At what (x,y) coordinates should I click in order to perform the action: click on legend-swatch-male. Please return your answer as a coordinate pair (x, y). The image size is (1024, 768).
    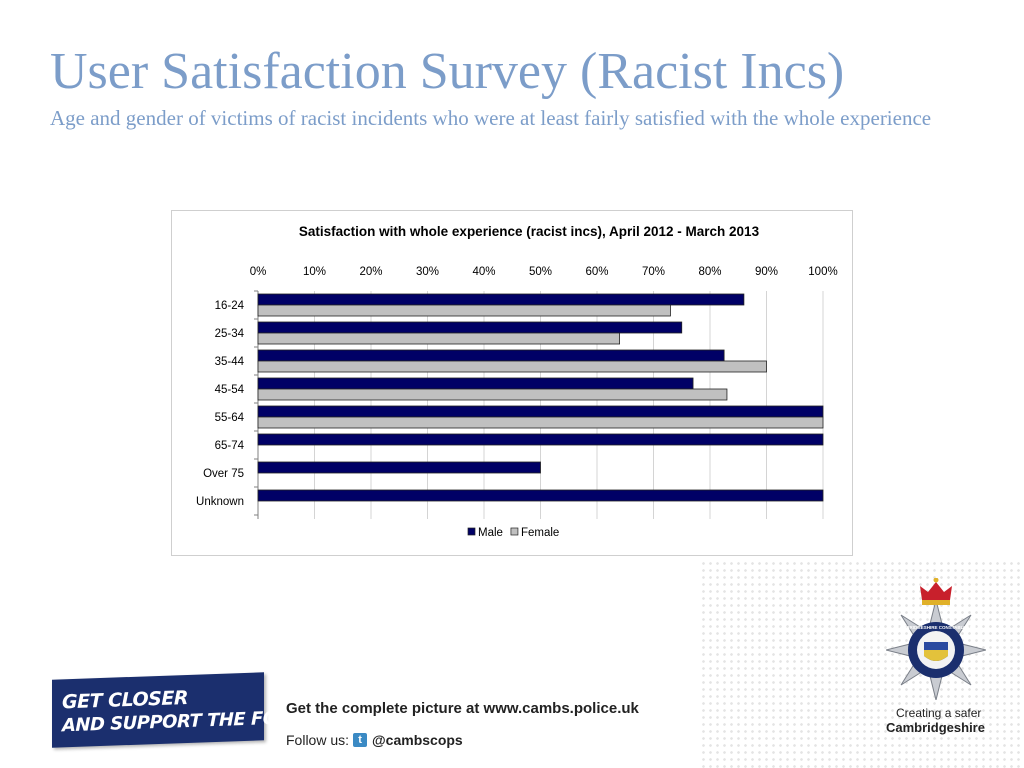
    Looking at the image, I should click on (471, 531).